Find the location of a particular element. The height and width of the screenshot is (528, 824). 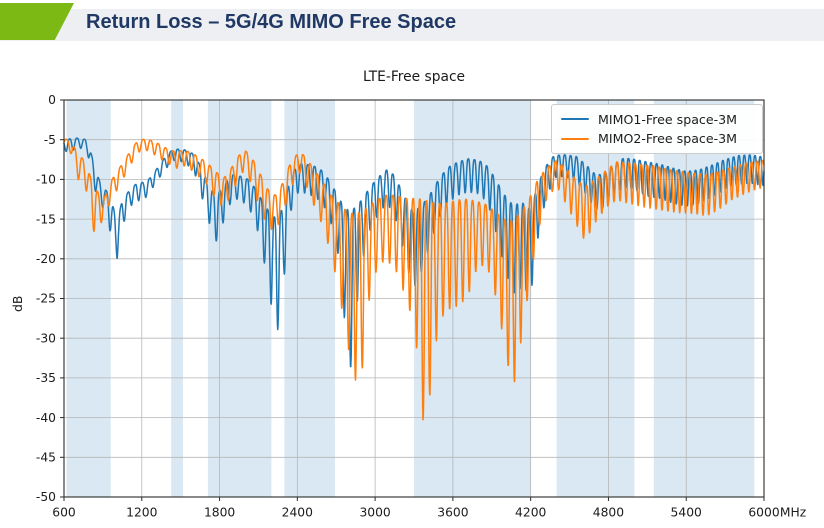

x-tick-label: 3600 is located at coordinates (452, 513).